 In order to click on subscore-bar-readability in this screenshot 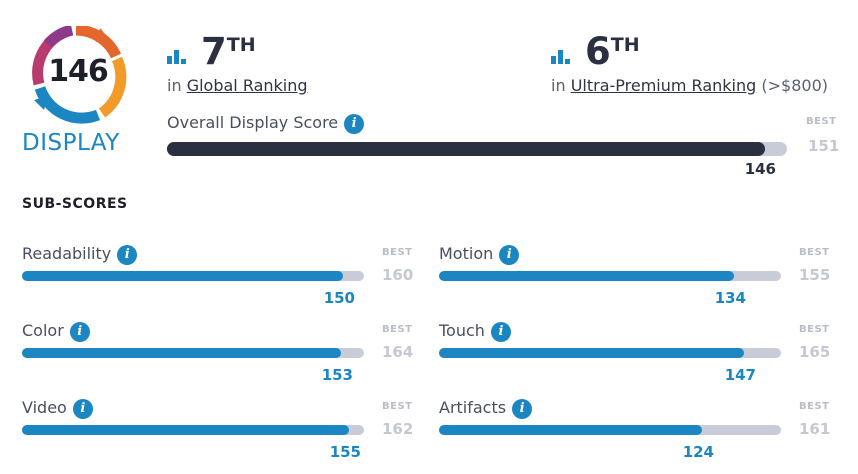, I will do `click(193, 276)`.